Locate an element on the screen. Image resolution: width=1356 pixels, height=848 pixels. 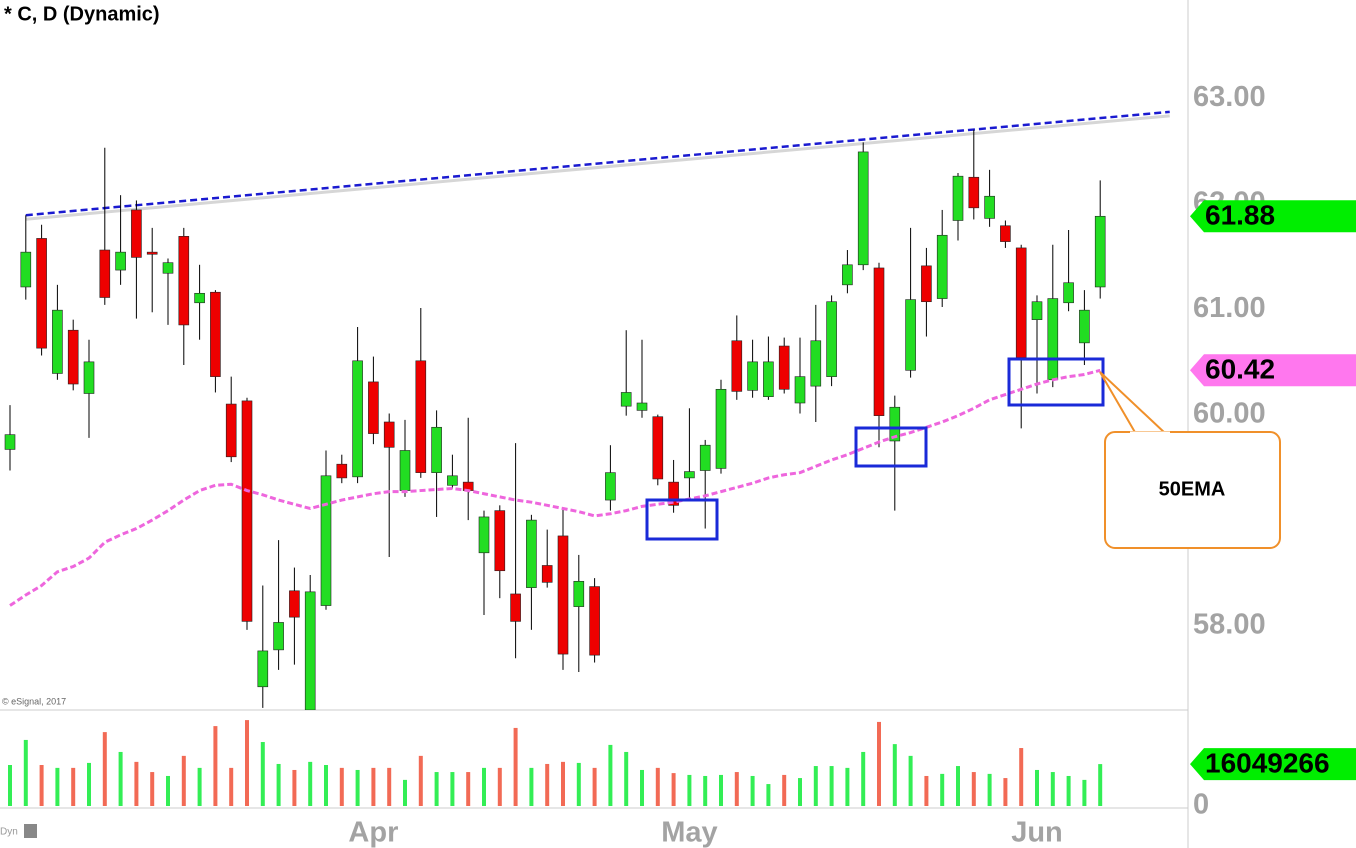
footer-icon is located at coordinates (30, 831).